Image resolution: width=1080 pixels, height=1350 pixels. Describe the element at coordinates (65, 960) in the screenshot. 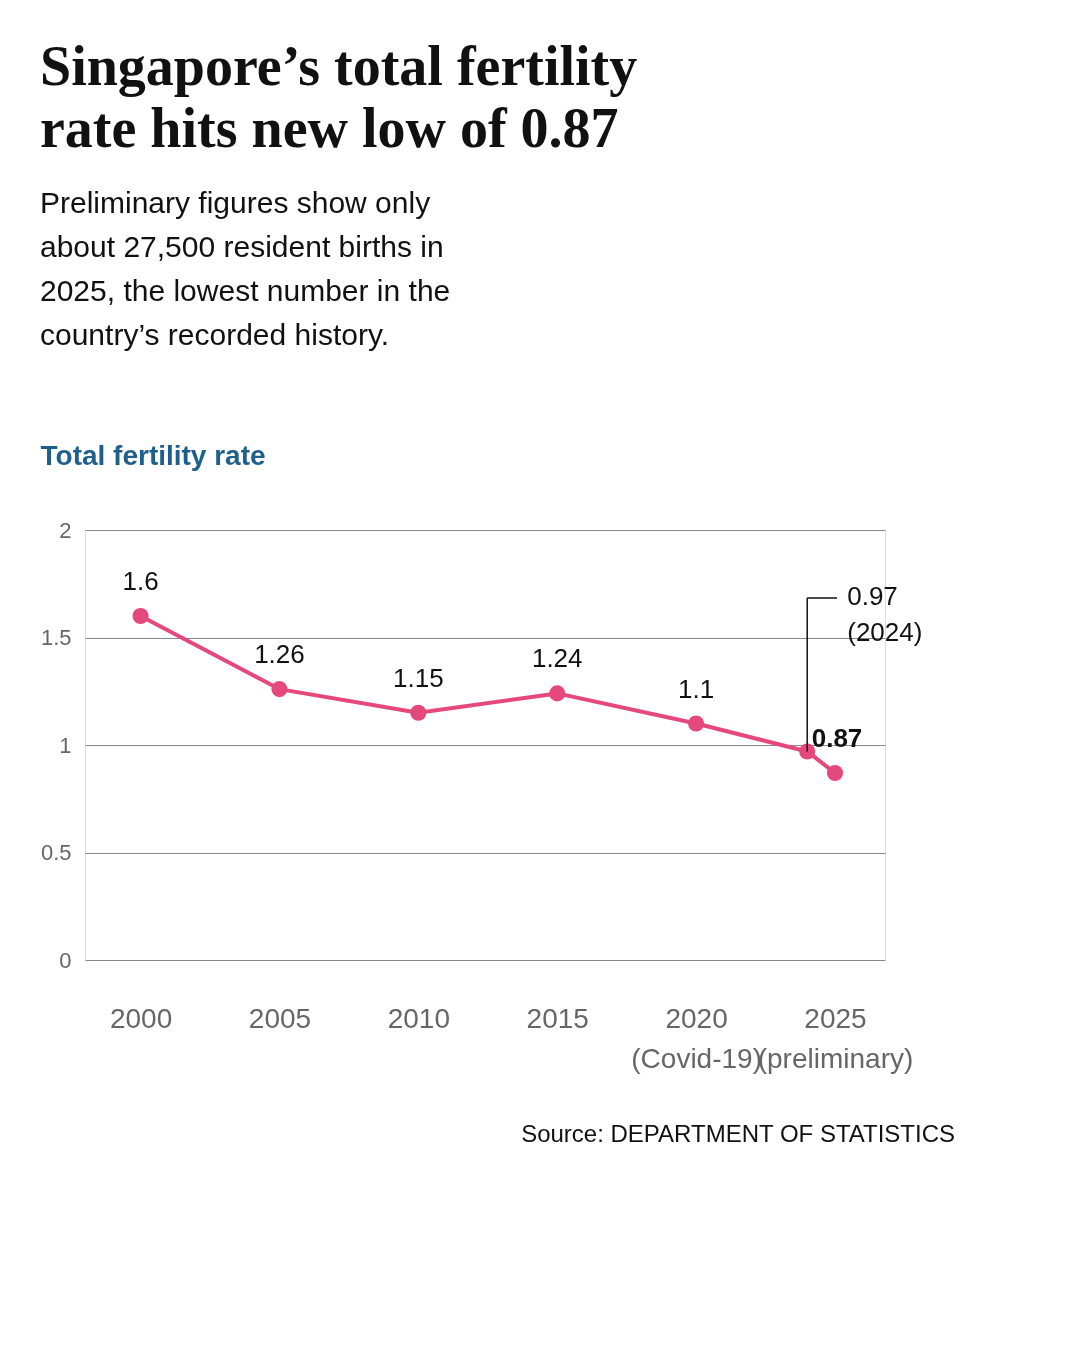

I see `y-tick-label: 0` at that location.